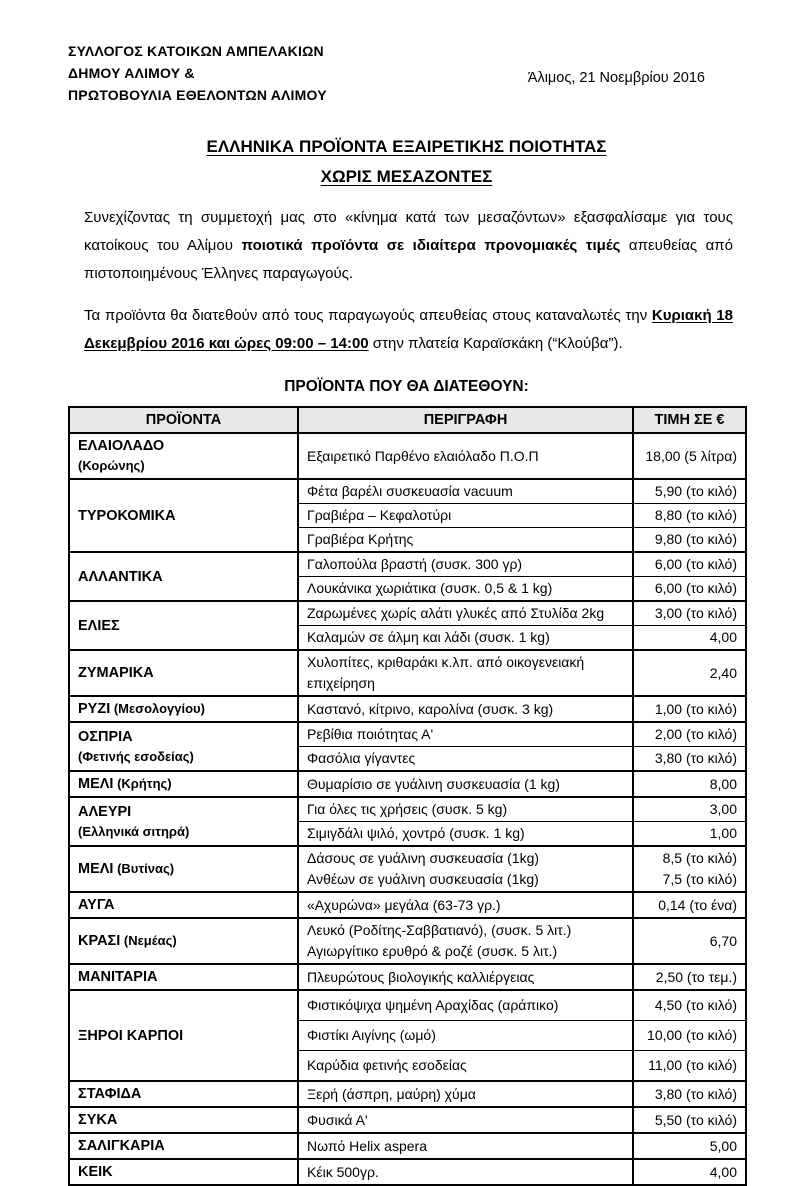 The height and width of the screenshot is (1186, 799). Describe the element at coordinates (689, 868) in the screenshot. I see `product-price-cell: 8,5 (το κιλό) 7,5 (το κιλό)` at that location.